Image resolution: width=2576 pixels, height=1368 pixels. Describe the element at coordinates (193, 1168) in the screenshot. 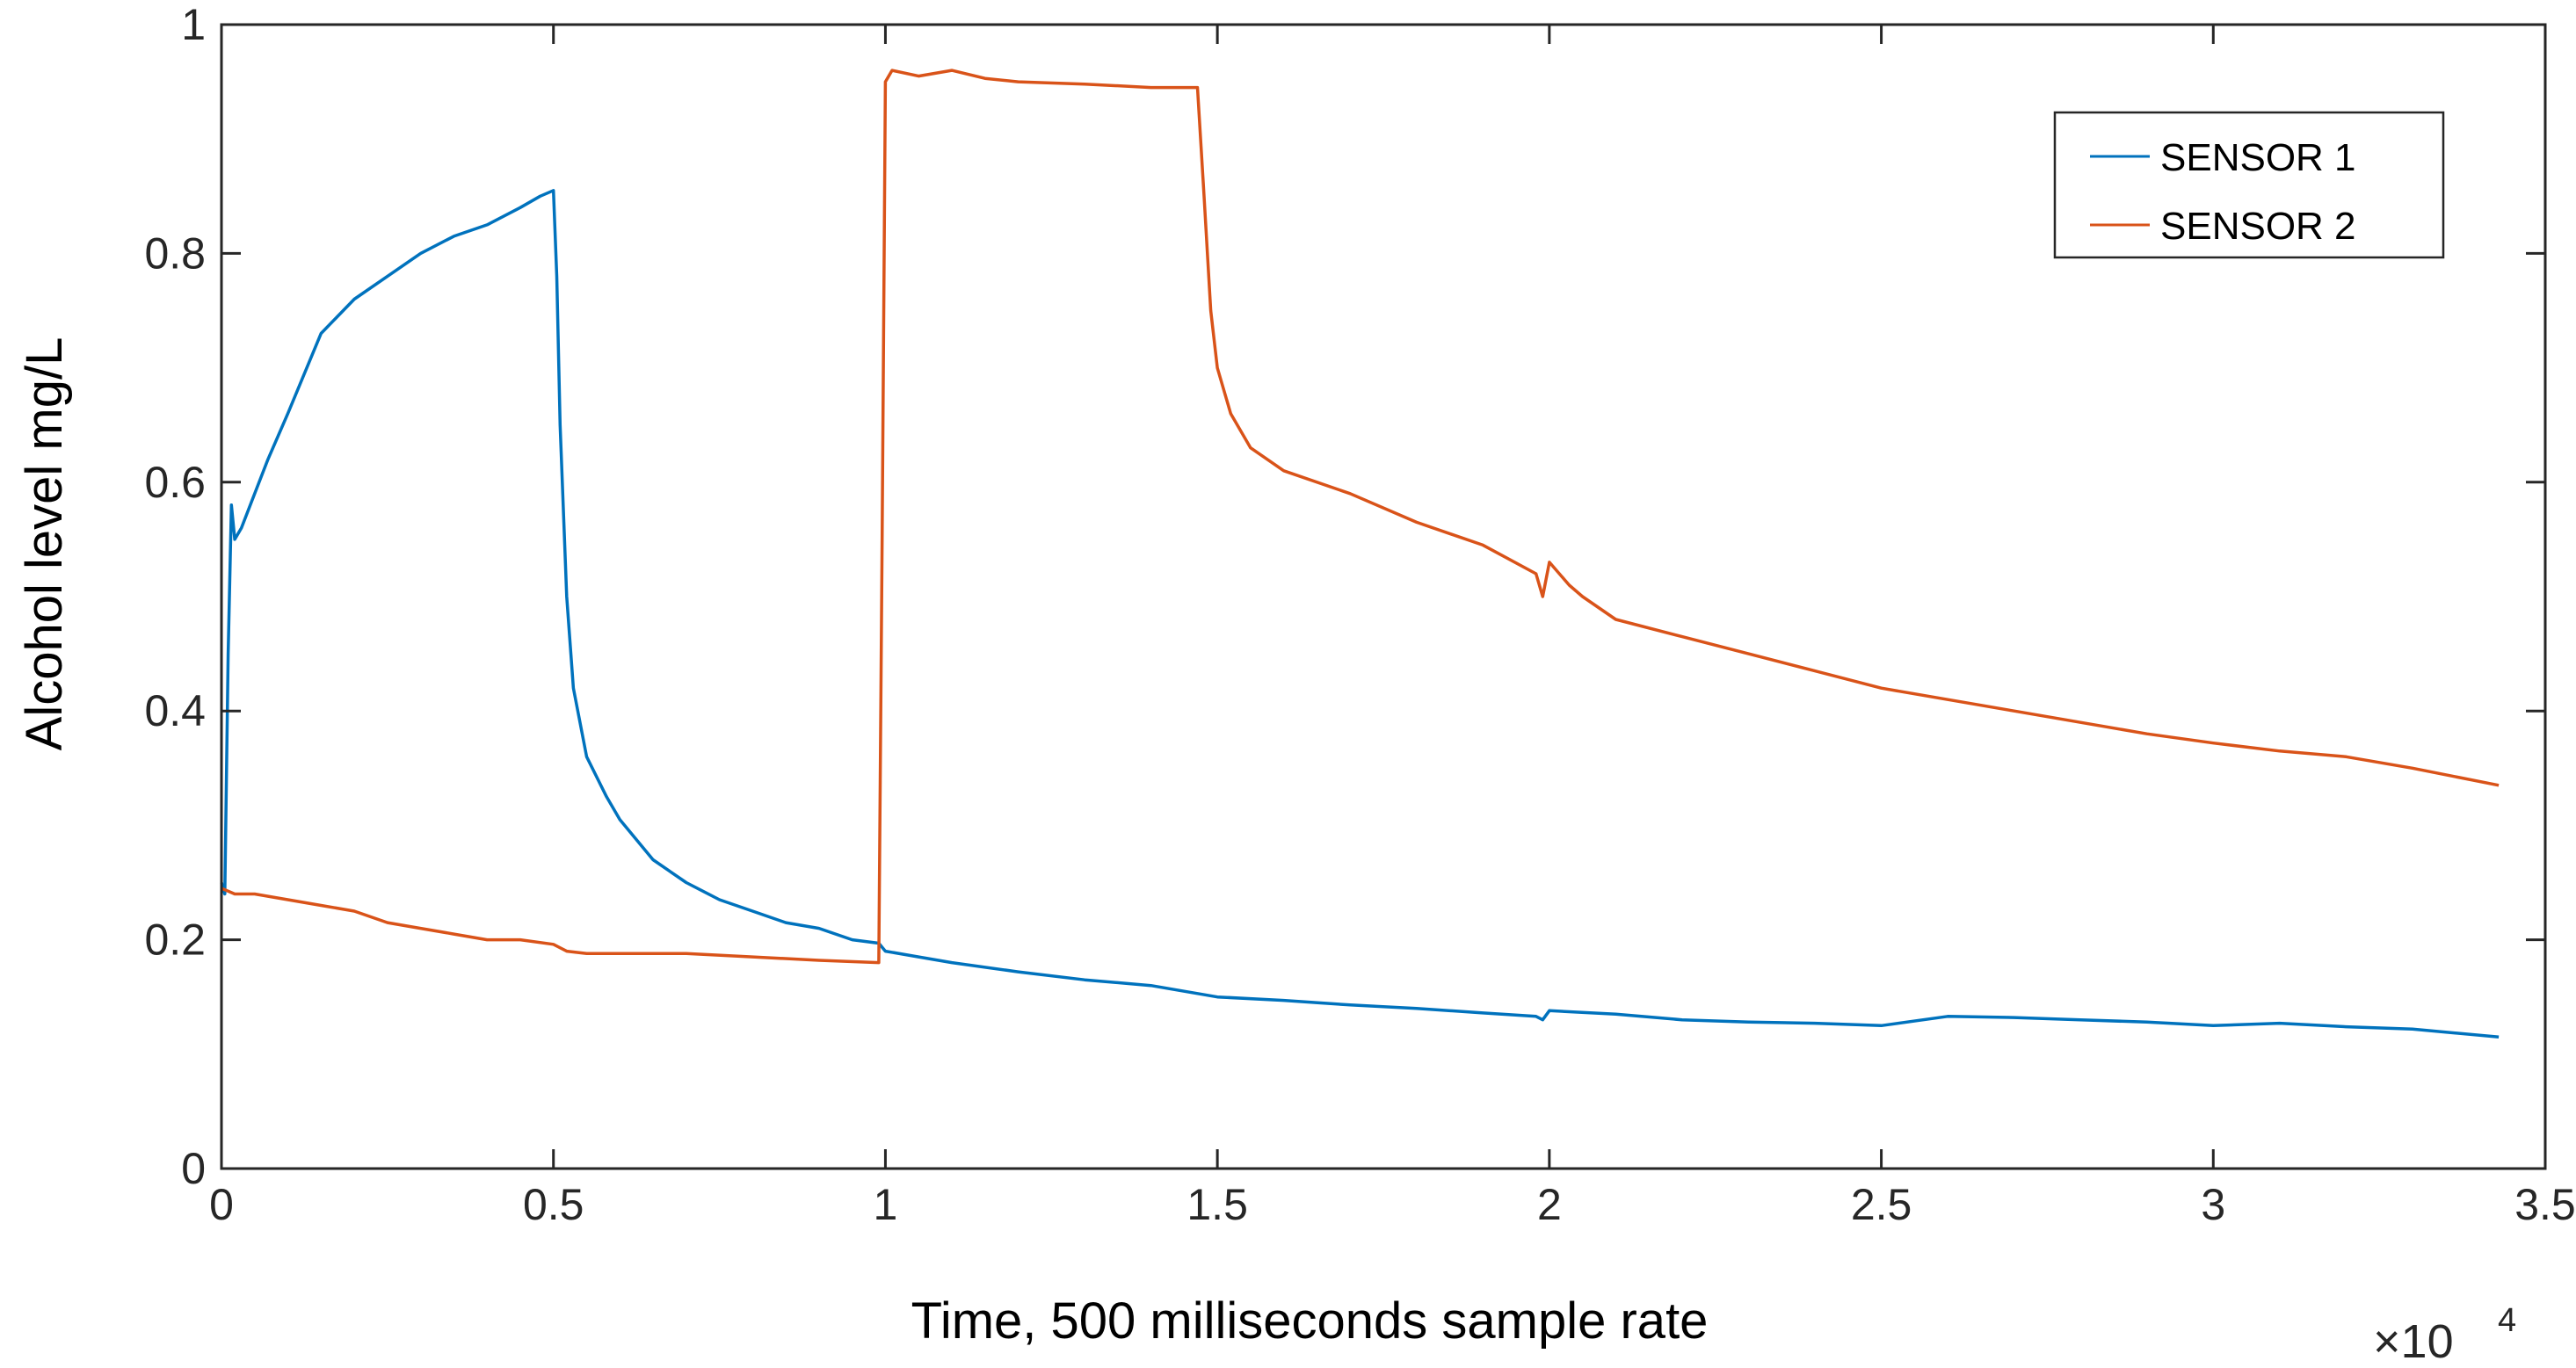

I see `y-tick-label: 0` at that location.